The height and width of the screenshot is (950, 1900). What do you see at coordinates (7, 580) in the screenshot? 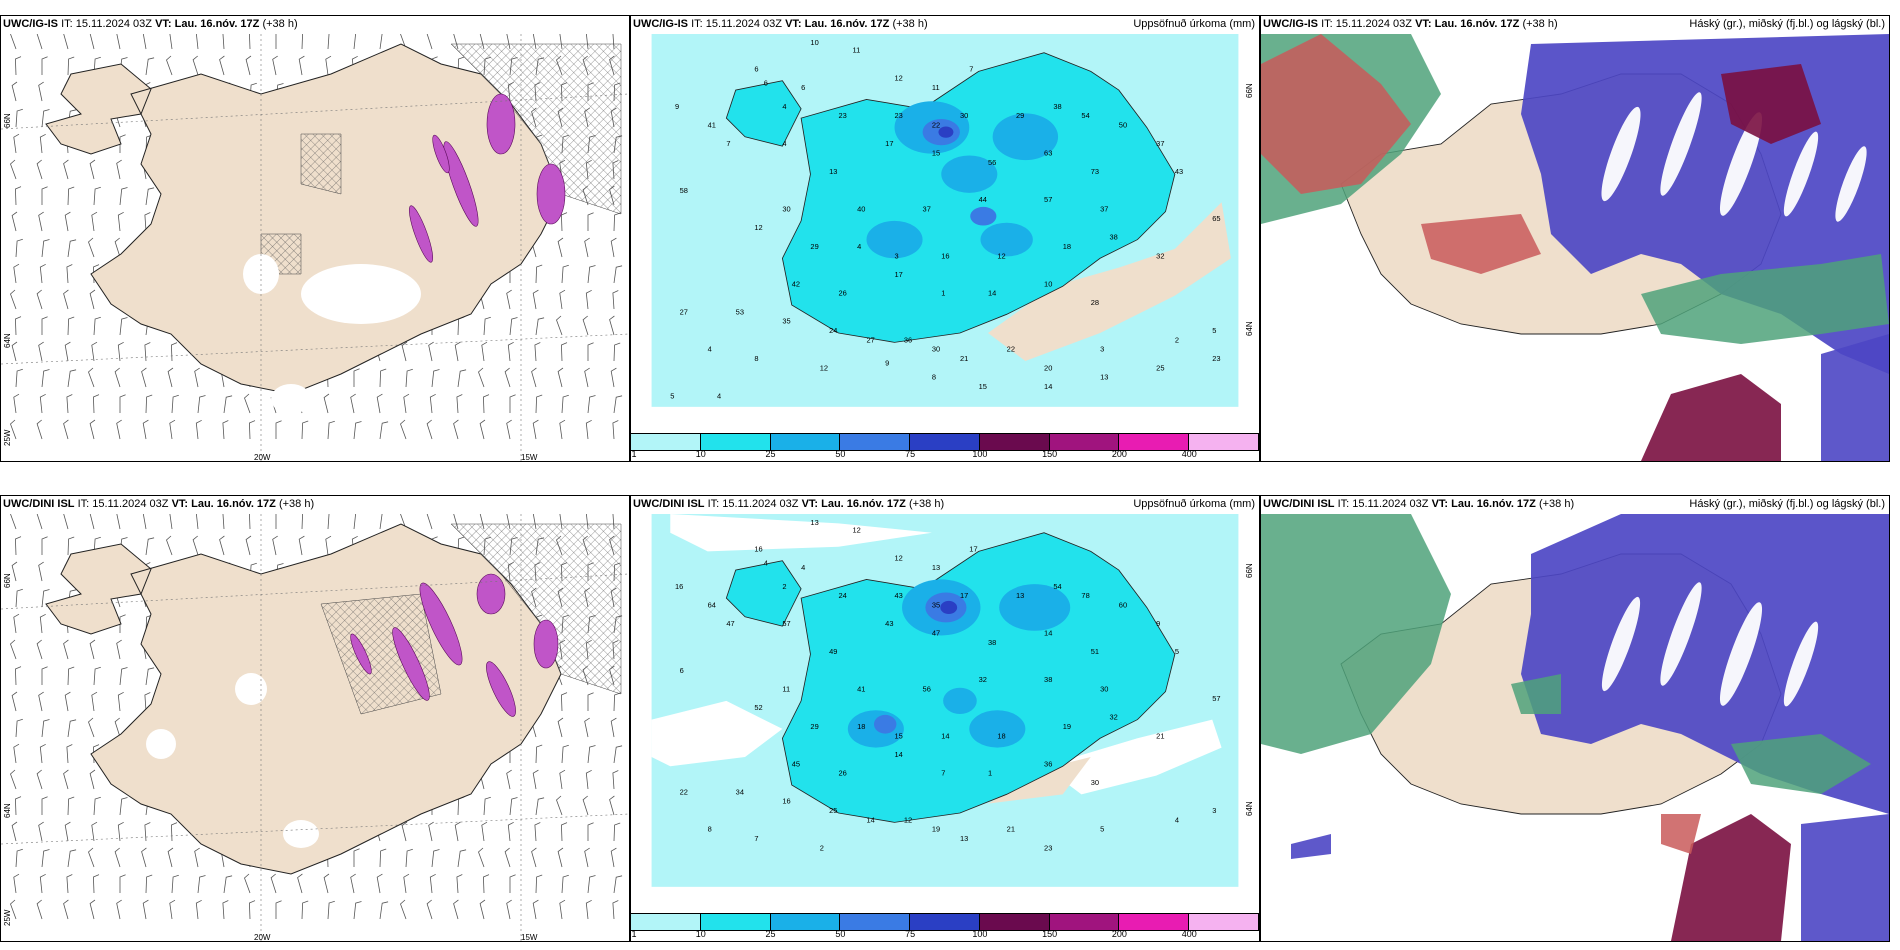
I see `lat-label-66n: 66N` at bounding box center [7, 580].